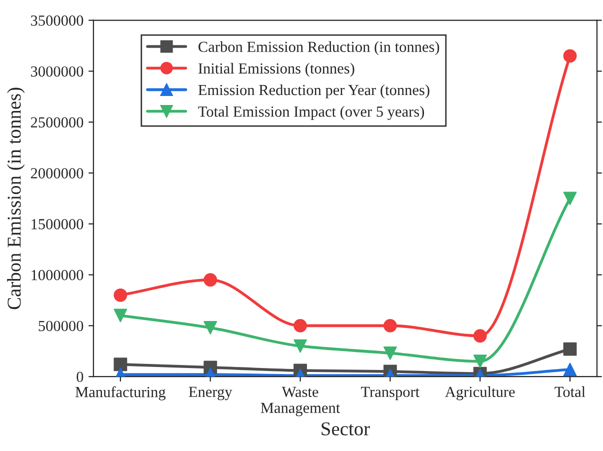 This screenshot has width=603, height=451. What do you see at coordinates (276, 69) in the screenshot?
I see `legend-label: Initial Emissions (tonnes)` at bounding box center [276, 69].